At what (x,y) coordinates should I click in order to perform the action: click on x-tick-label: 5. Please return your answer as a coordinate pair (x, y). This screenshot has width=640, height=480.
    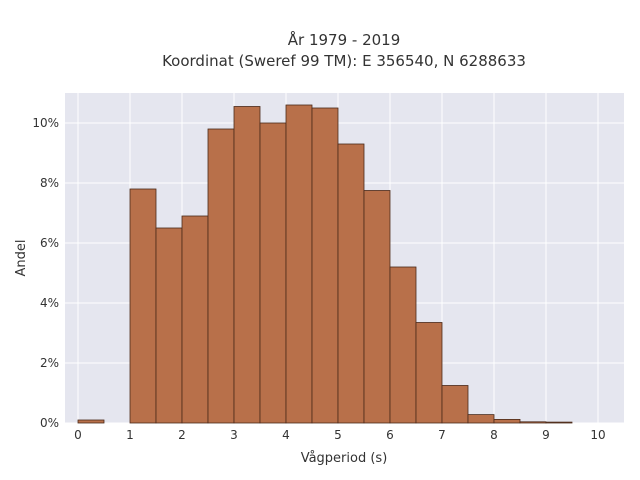
    Looking at the image, I should click on (338, 435).